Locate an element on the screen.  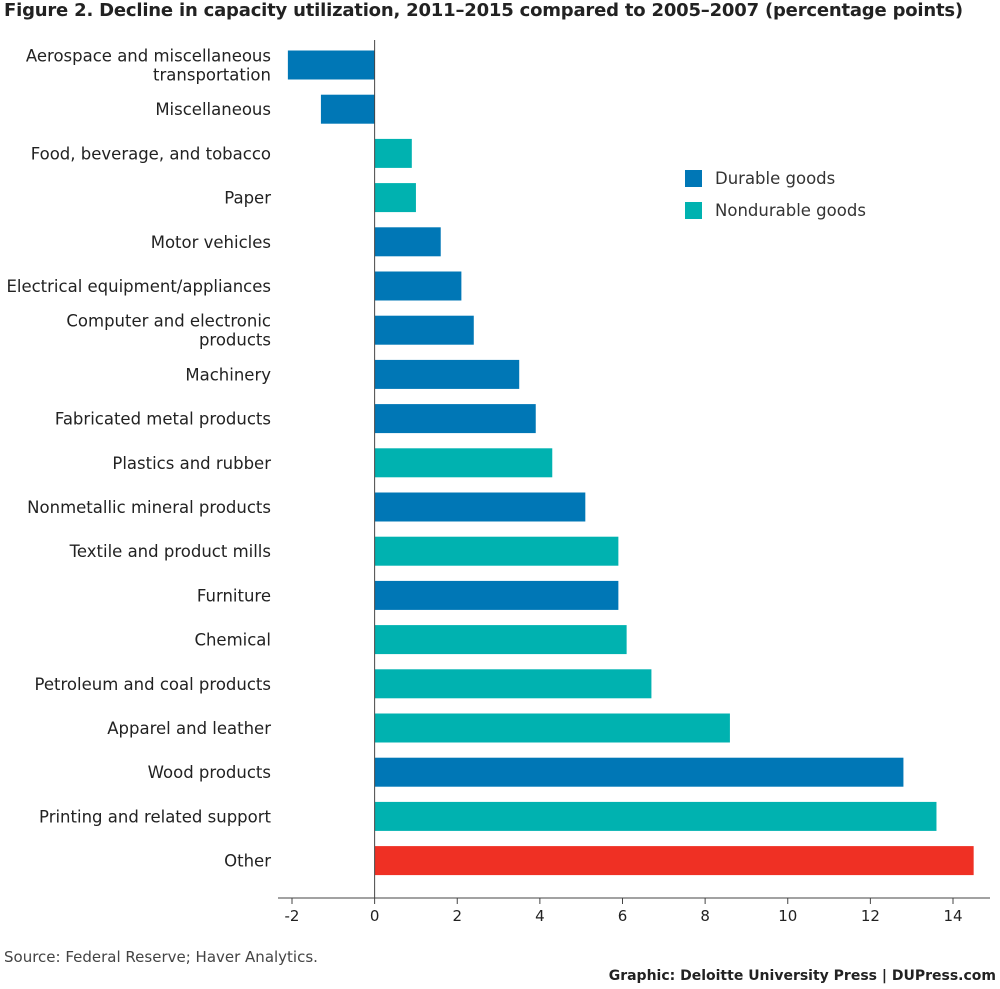
category-label-11: Textile and product mills is located at coordinates (170, 551).